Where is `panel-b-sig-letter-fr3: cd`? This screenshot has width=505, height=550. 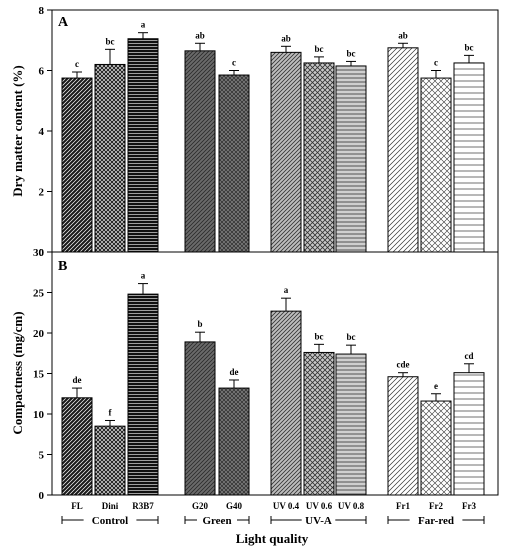
panel-b-sig-letter-fr3: cd is located at coordinates (469, 356).